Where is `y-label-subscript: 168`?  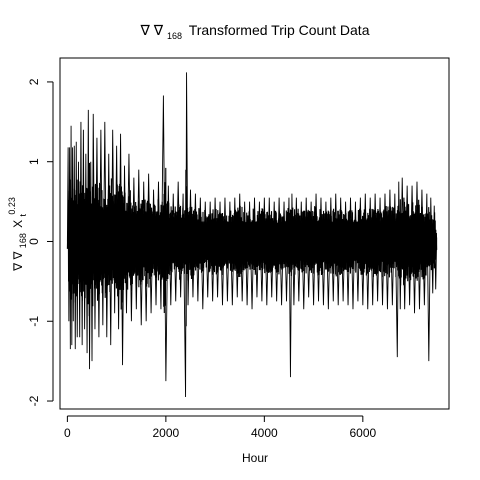
y-label-subscript: 168 is located at coordinates (23, 240).